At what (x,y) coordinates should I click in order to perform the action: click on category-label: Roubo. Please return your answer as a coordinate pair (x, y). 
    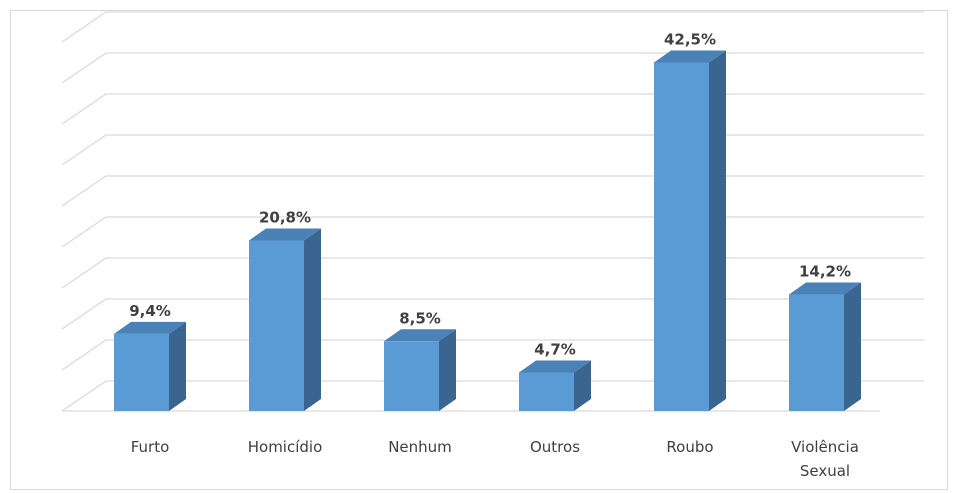
    Looking at the image, I should click on (689, 447).